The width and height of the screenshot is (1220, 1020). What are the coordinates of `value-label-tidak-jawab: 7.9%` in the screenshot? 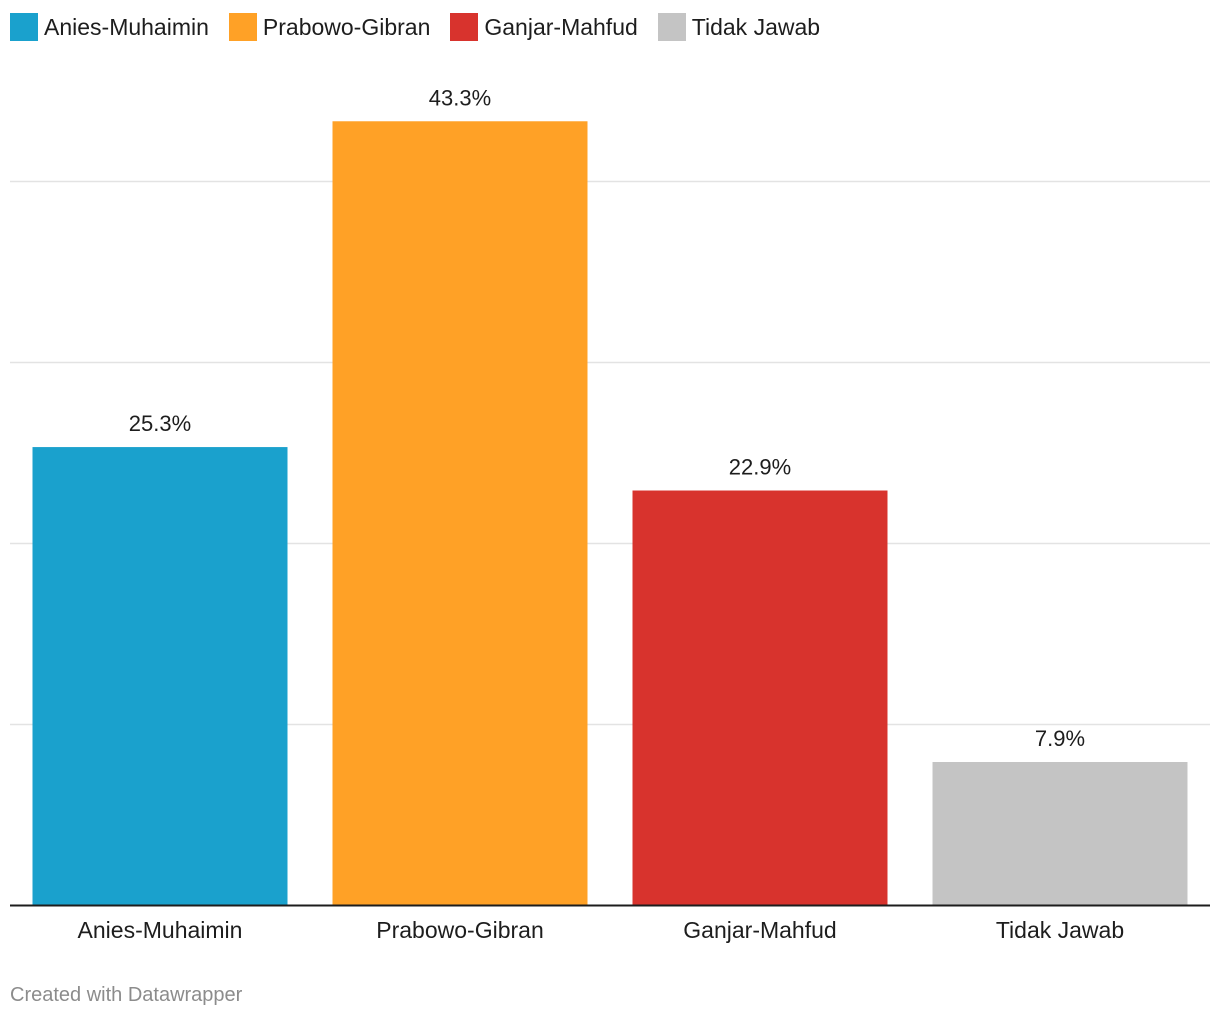 It's located at (1060, 738).